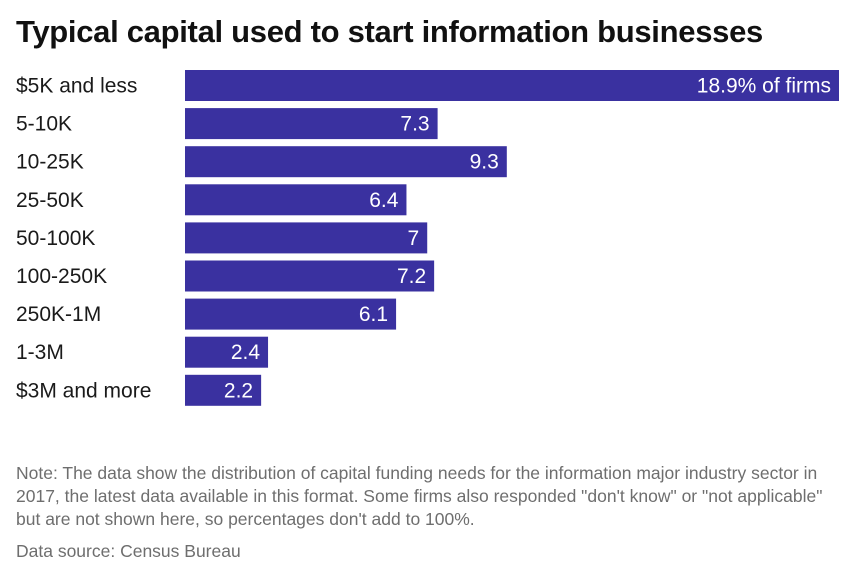 This screenshot has height=577, width=856. What do you see at coordinates (414, 238) in the screenshot?
I see `value-label: 7` at bounding box center [414, 238].